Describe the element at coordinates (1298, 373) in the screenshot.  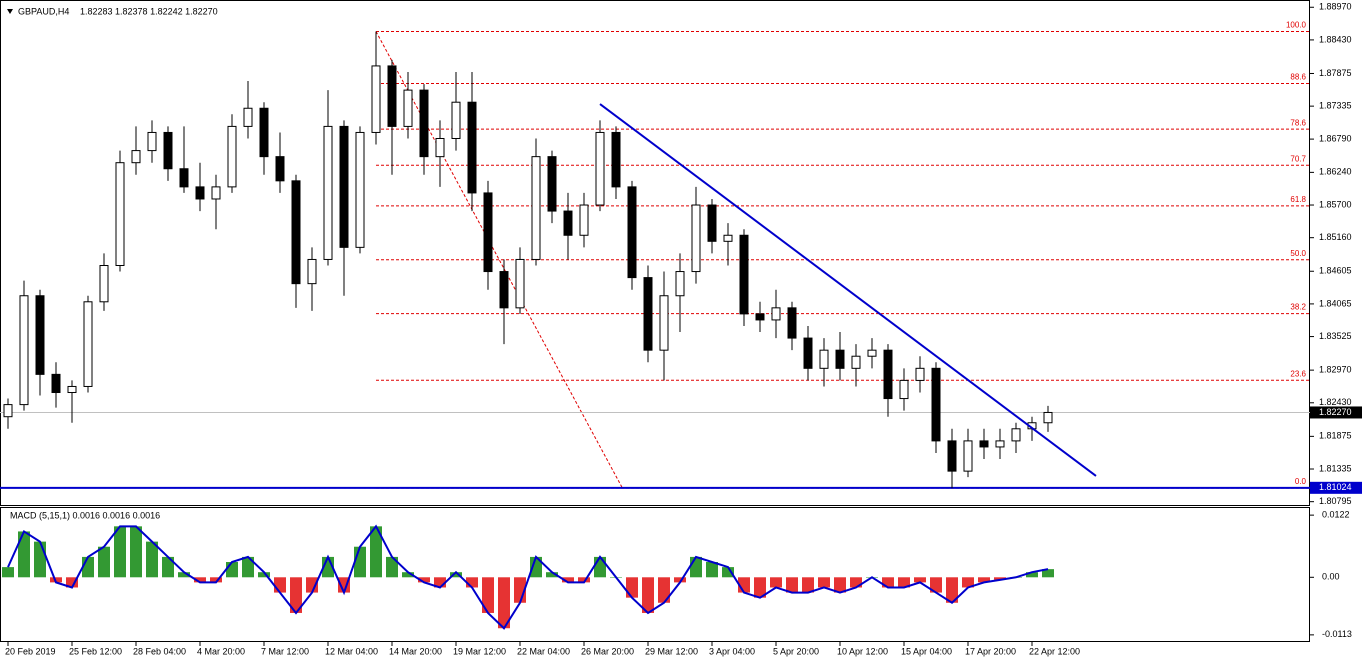
I see `fib-label: 23.6` at that location.